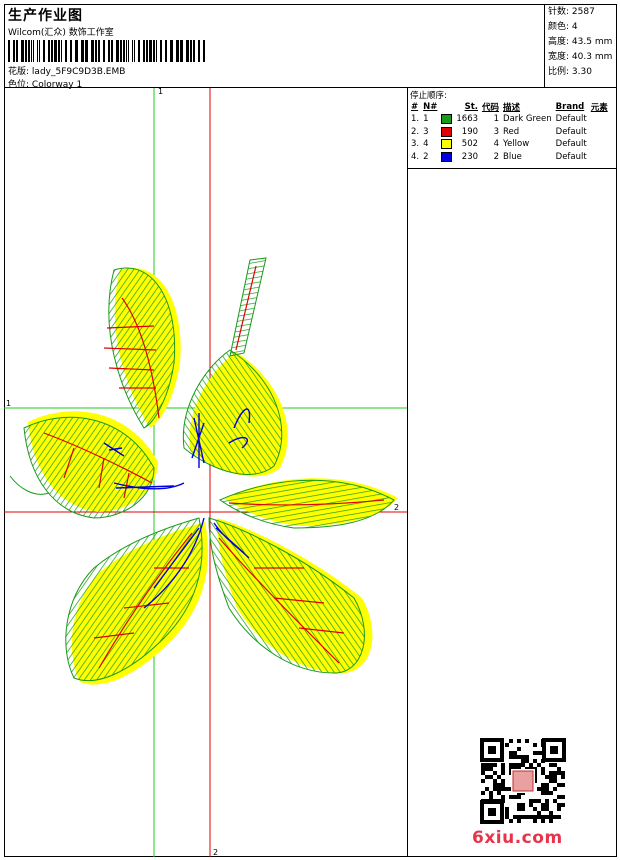 The width and height of the screenshot is (620, 860). What do you see at coordinates (491, 108) in the screenshot?
I see `col-code: 代码` at bounding box center [491, 108].